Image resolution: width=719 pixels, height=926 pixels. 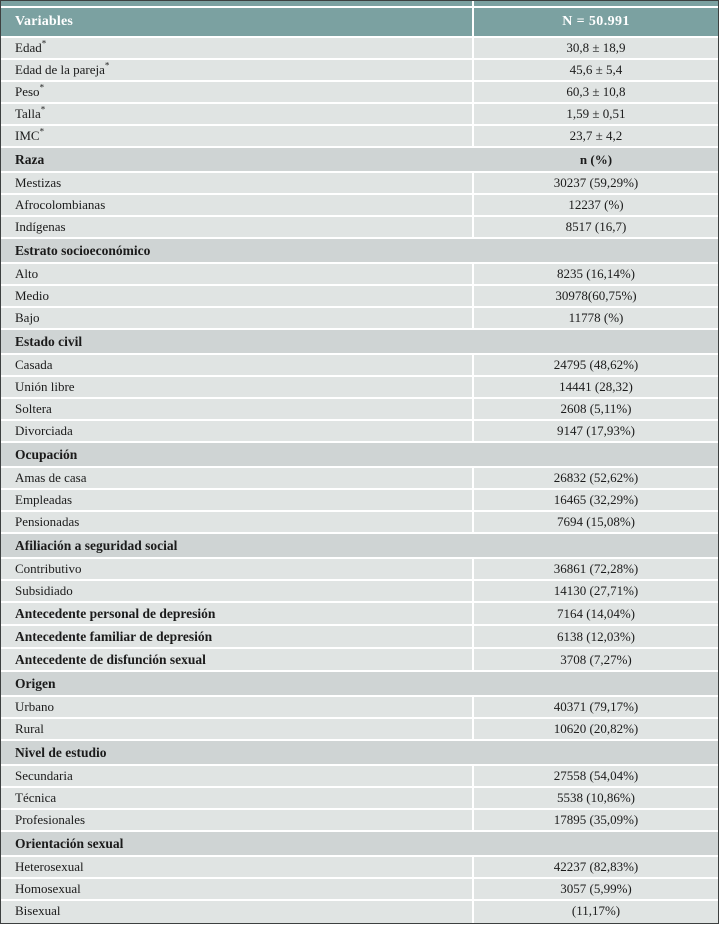 I want to click on table-row: Edad* 30,8 ± 18,9, so click(x=359, y=49).